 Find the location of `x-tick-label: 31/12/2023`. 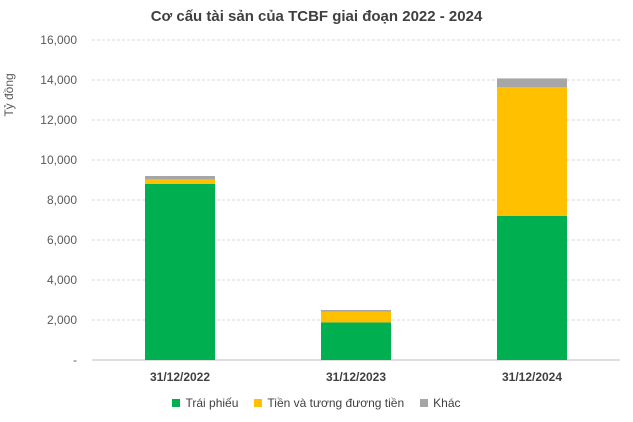

x-tick-label: 31/12/2023 is located at coordinates (356, 377).